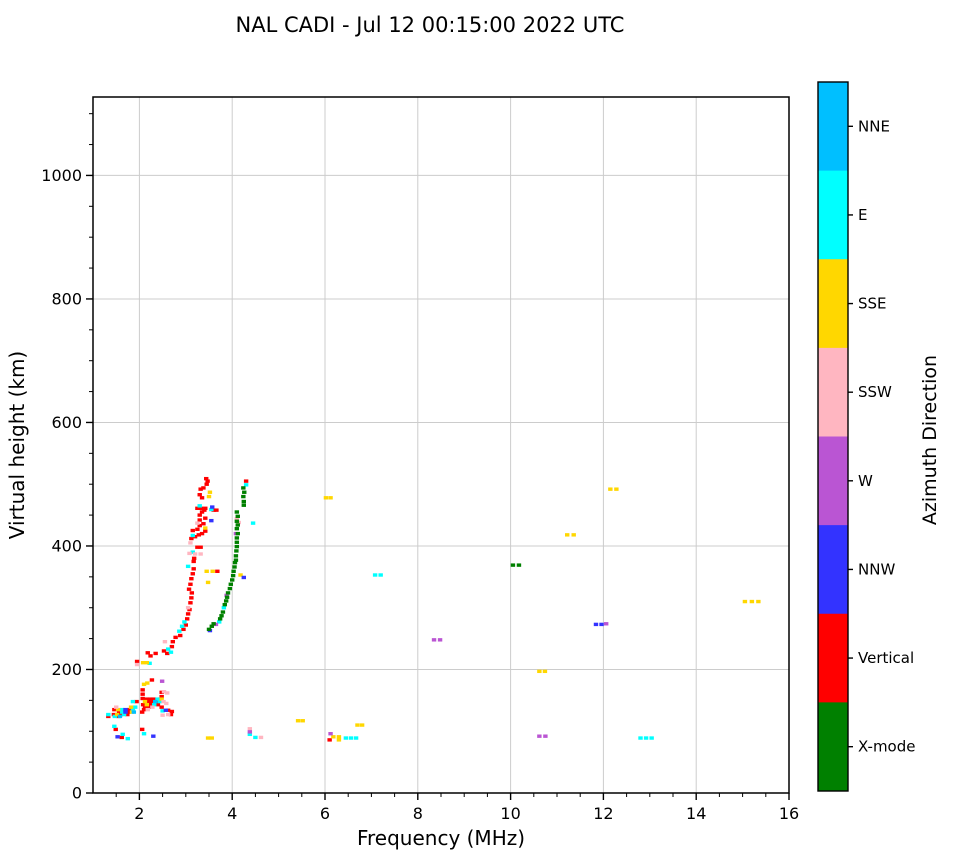 The height and width of the screenshot is (857, 958). I want to click on colorbar-layer: NNE E SSE SSW W NNW Vertical X-mode, so click(866, 436).